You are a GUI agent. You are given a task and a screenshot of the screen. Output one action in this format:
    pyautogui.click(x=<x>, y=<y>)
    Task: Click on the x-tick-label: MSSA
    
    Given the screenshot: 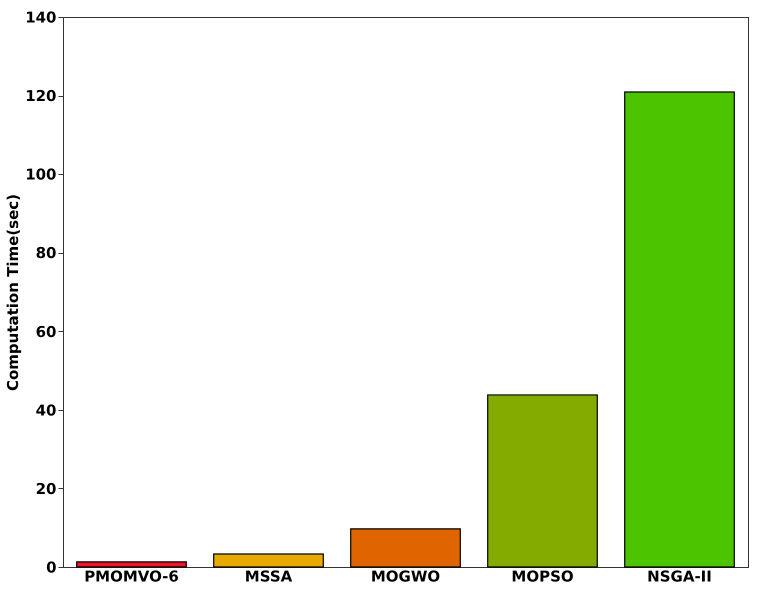 What is the action you would take?
    pyautogui.click(x=268, y=577)
    